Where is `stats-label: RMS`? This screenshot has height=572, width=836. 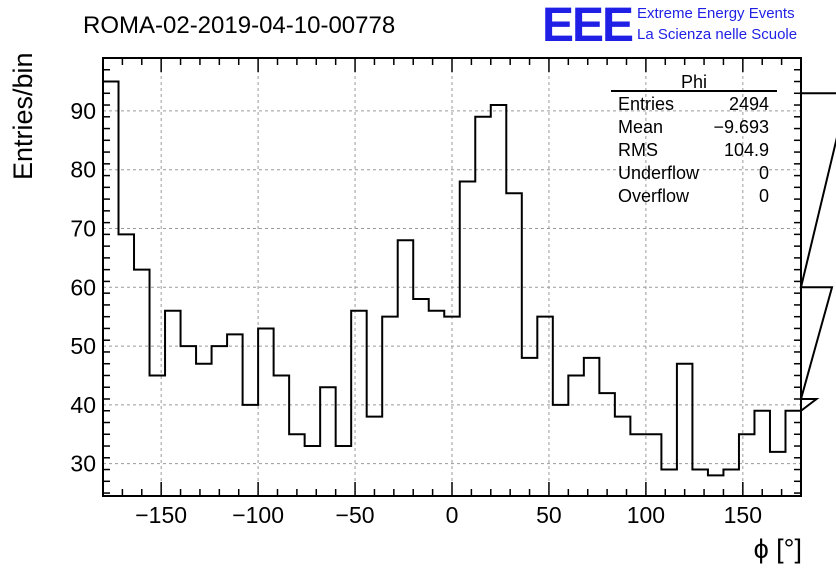
stats-label: RMS is located at coordinates (638, 150).